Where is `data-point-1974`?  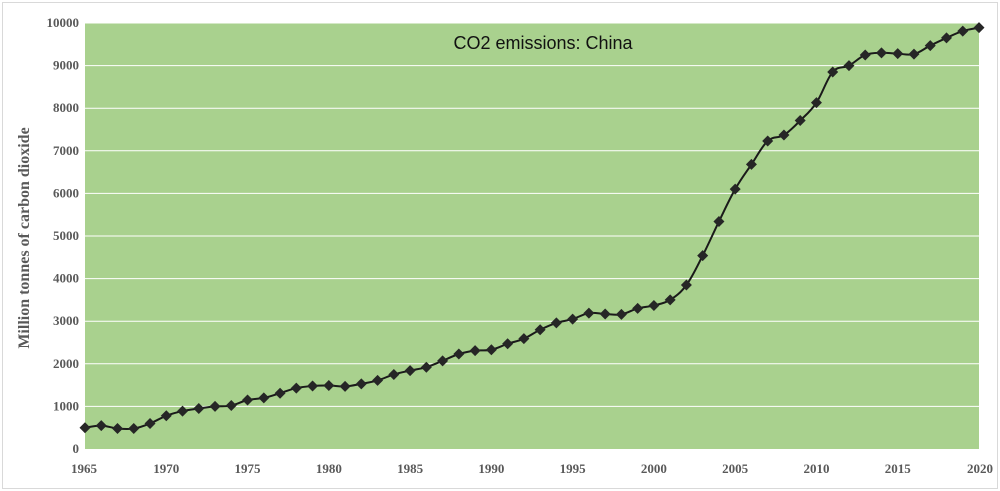
data-point-1974 is located at coordinates (231, 406).